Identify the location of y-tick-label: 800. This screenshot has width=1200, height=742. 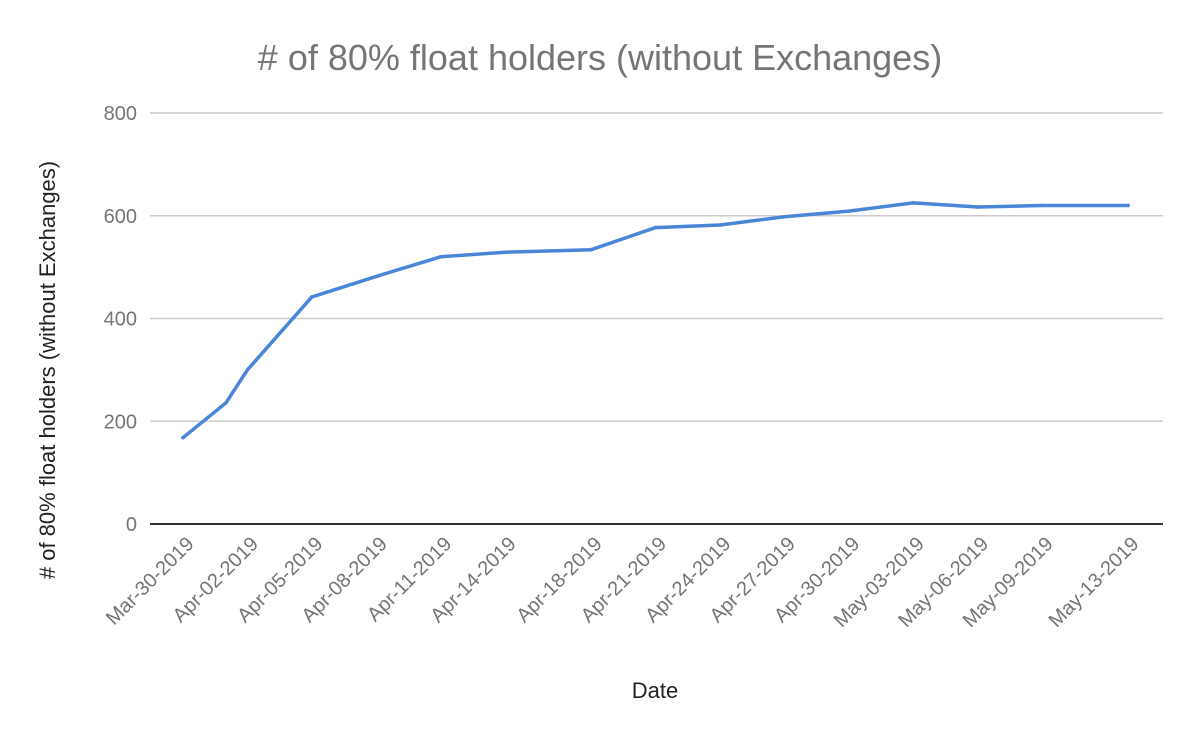
(120, 114).